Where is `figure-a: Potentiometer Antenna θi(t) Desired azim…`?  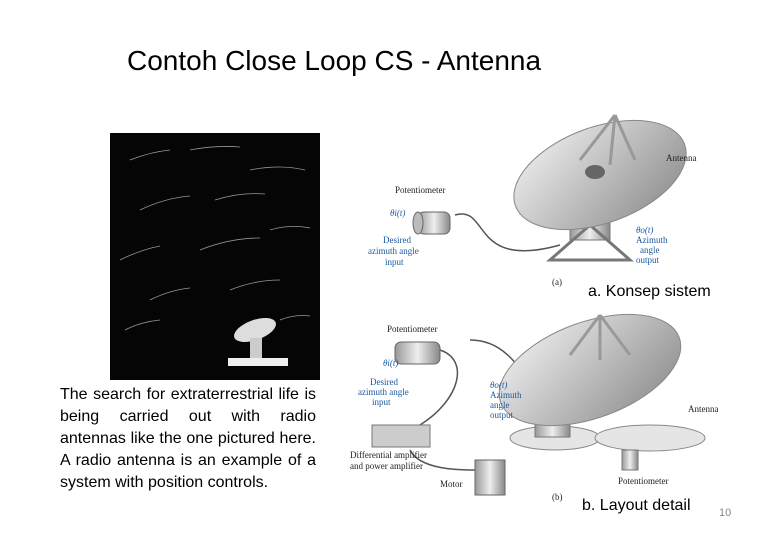 figure-a: Potentiometer Antenna θi(t) Desired azim… is located at coordinates (532, 200).